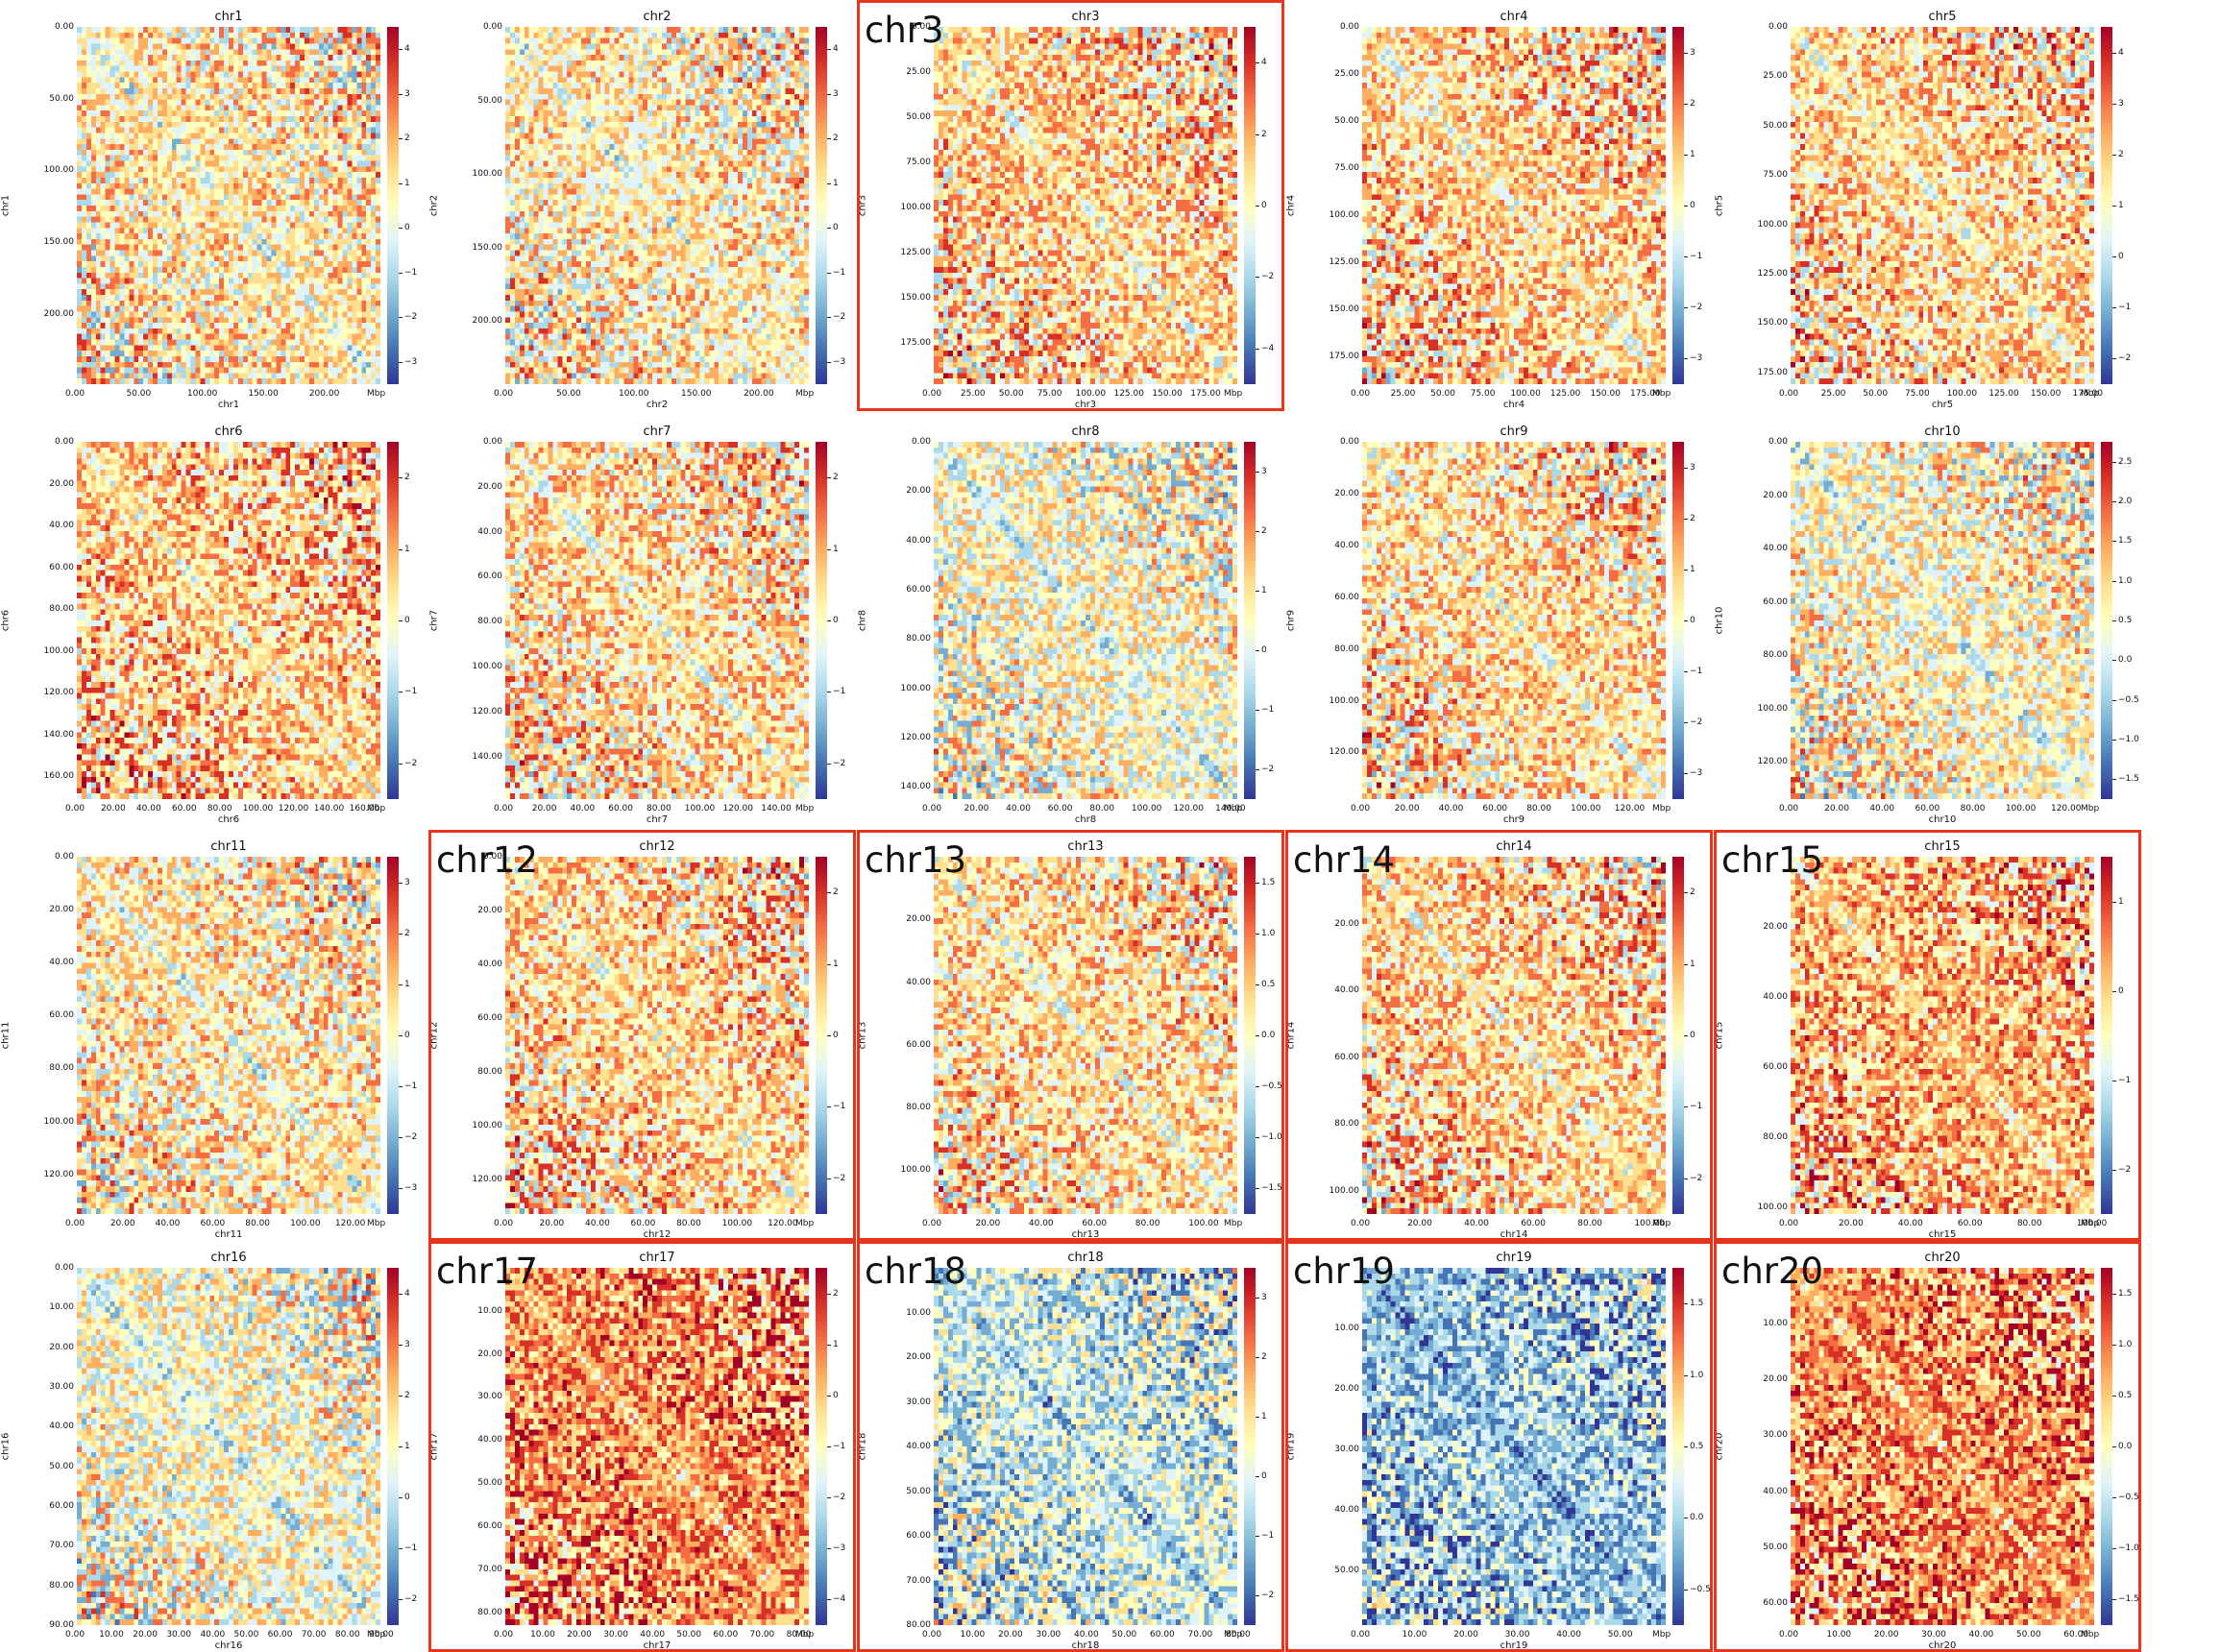 This screenshot has height=1652, width=2220. I want to click on y-axis-label: chr10, so click(1719, 620).